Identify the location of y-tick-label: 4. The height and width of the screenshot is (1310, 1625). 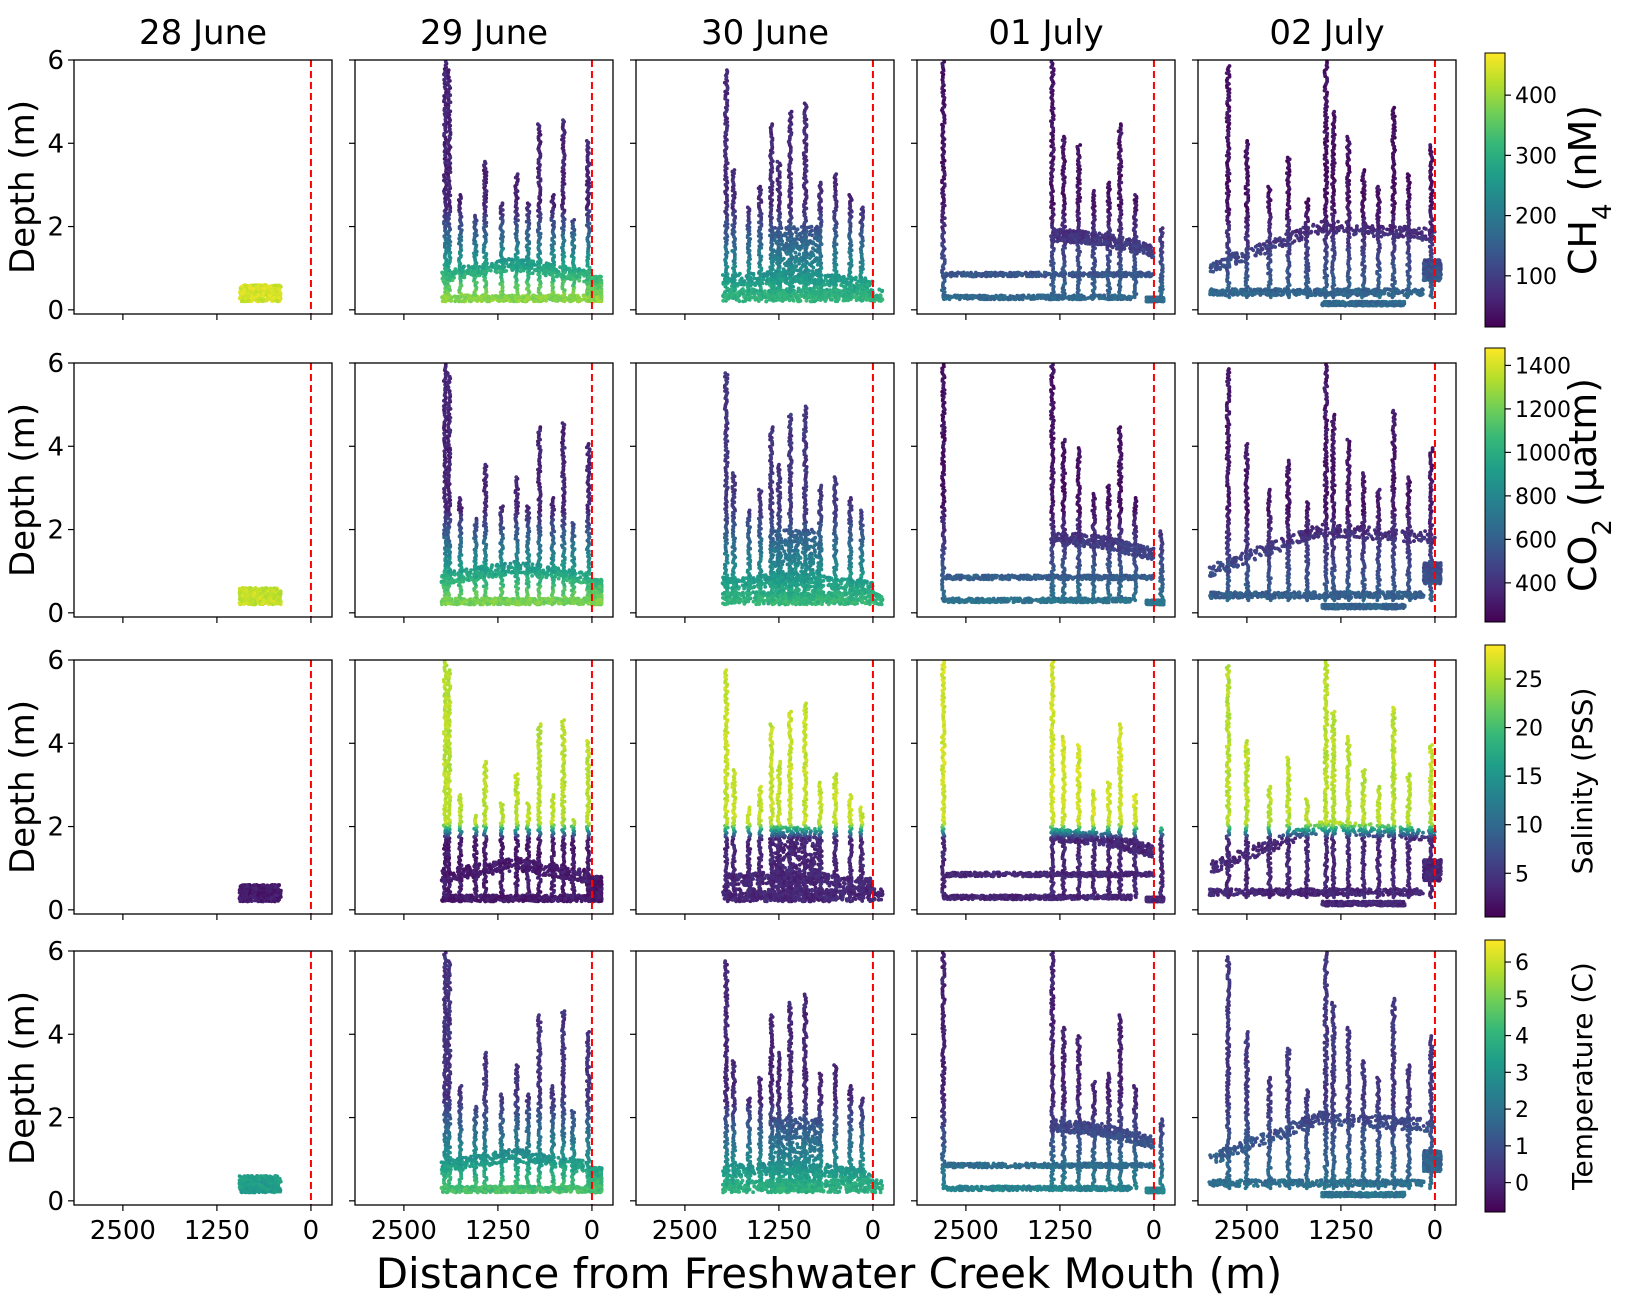
(55, 144).